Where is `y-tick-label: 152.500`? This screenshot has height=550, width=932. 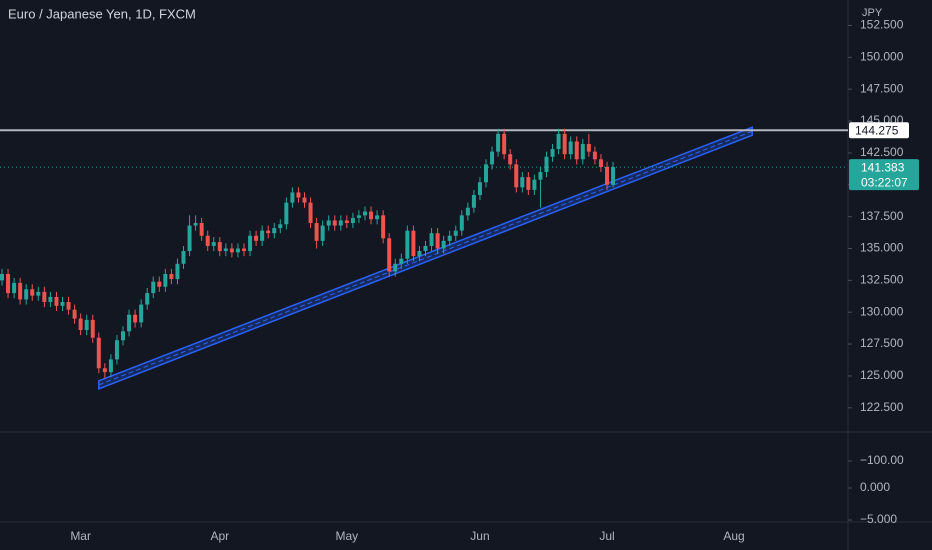
y-tick-label: 152.500 is located at coordinates (882, 25).